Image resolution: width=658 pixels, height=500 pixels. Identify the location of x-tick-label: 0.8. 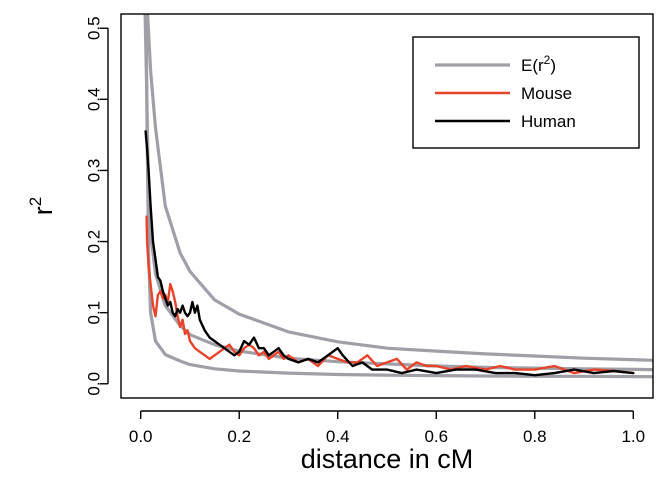
(535, 436).